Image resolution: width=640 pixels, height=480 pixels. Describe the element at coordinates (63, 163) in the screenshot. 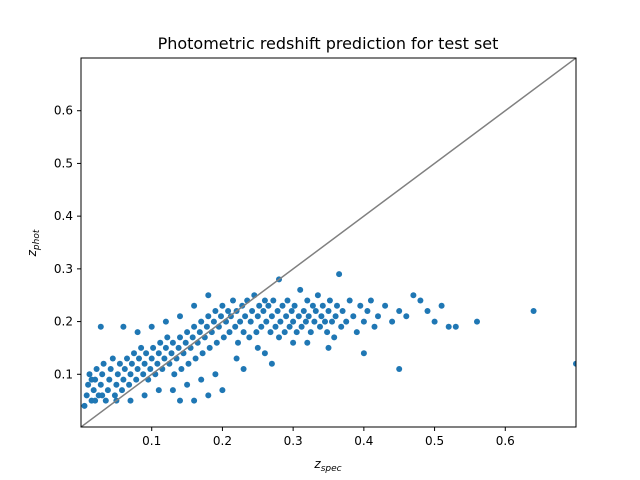

I see `y-tick-label: 0.5` at that location.